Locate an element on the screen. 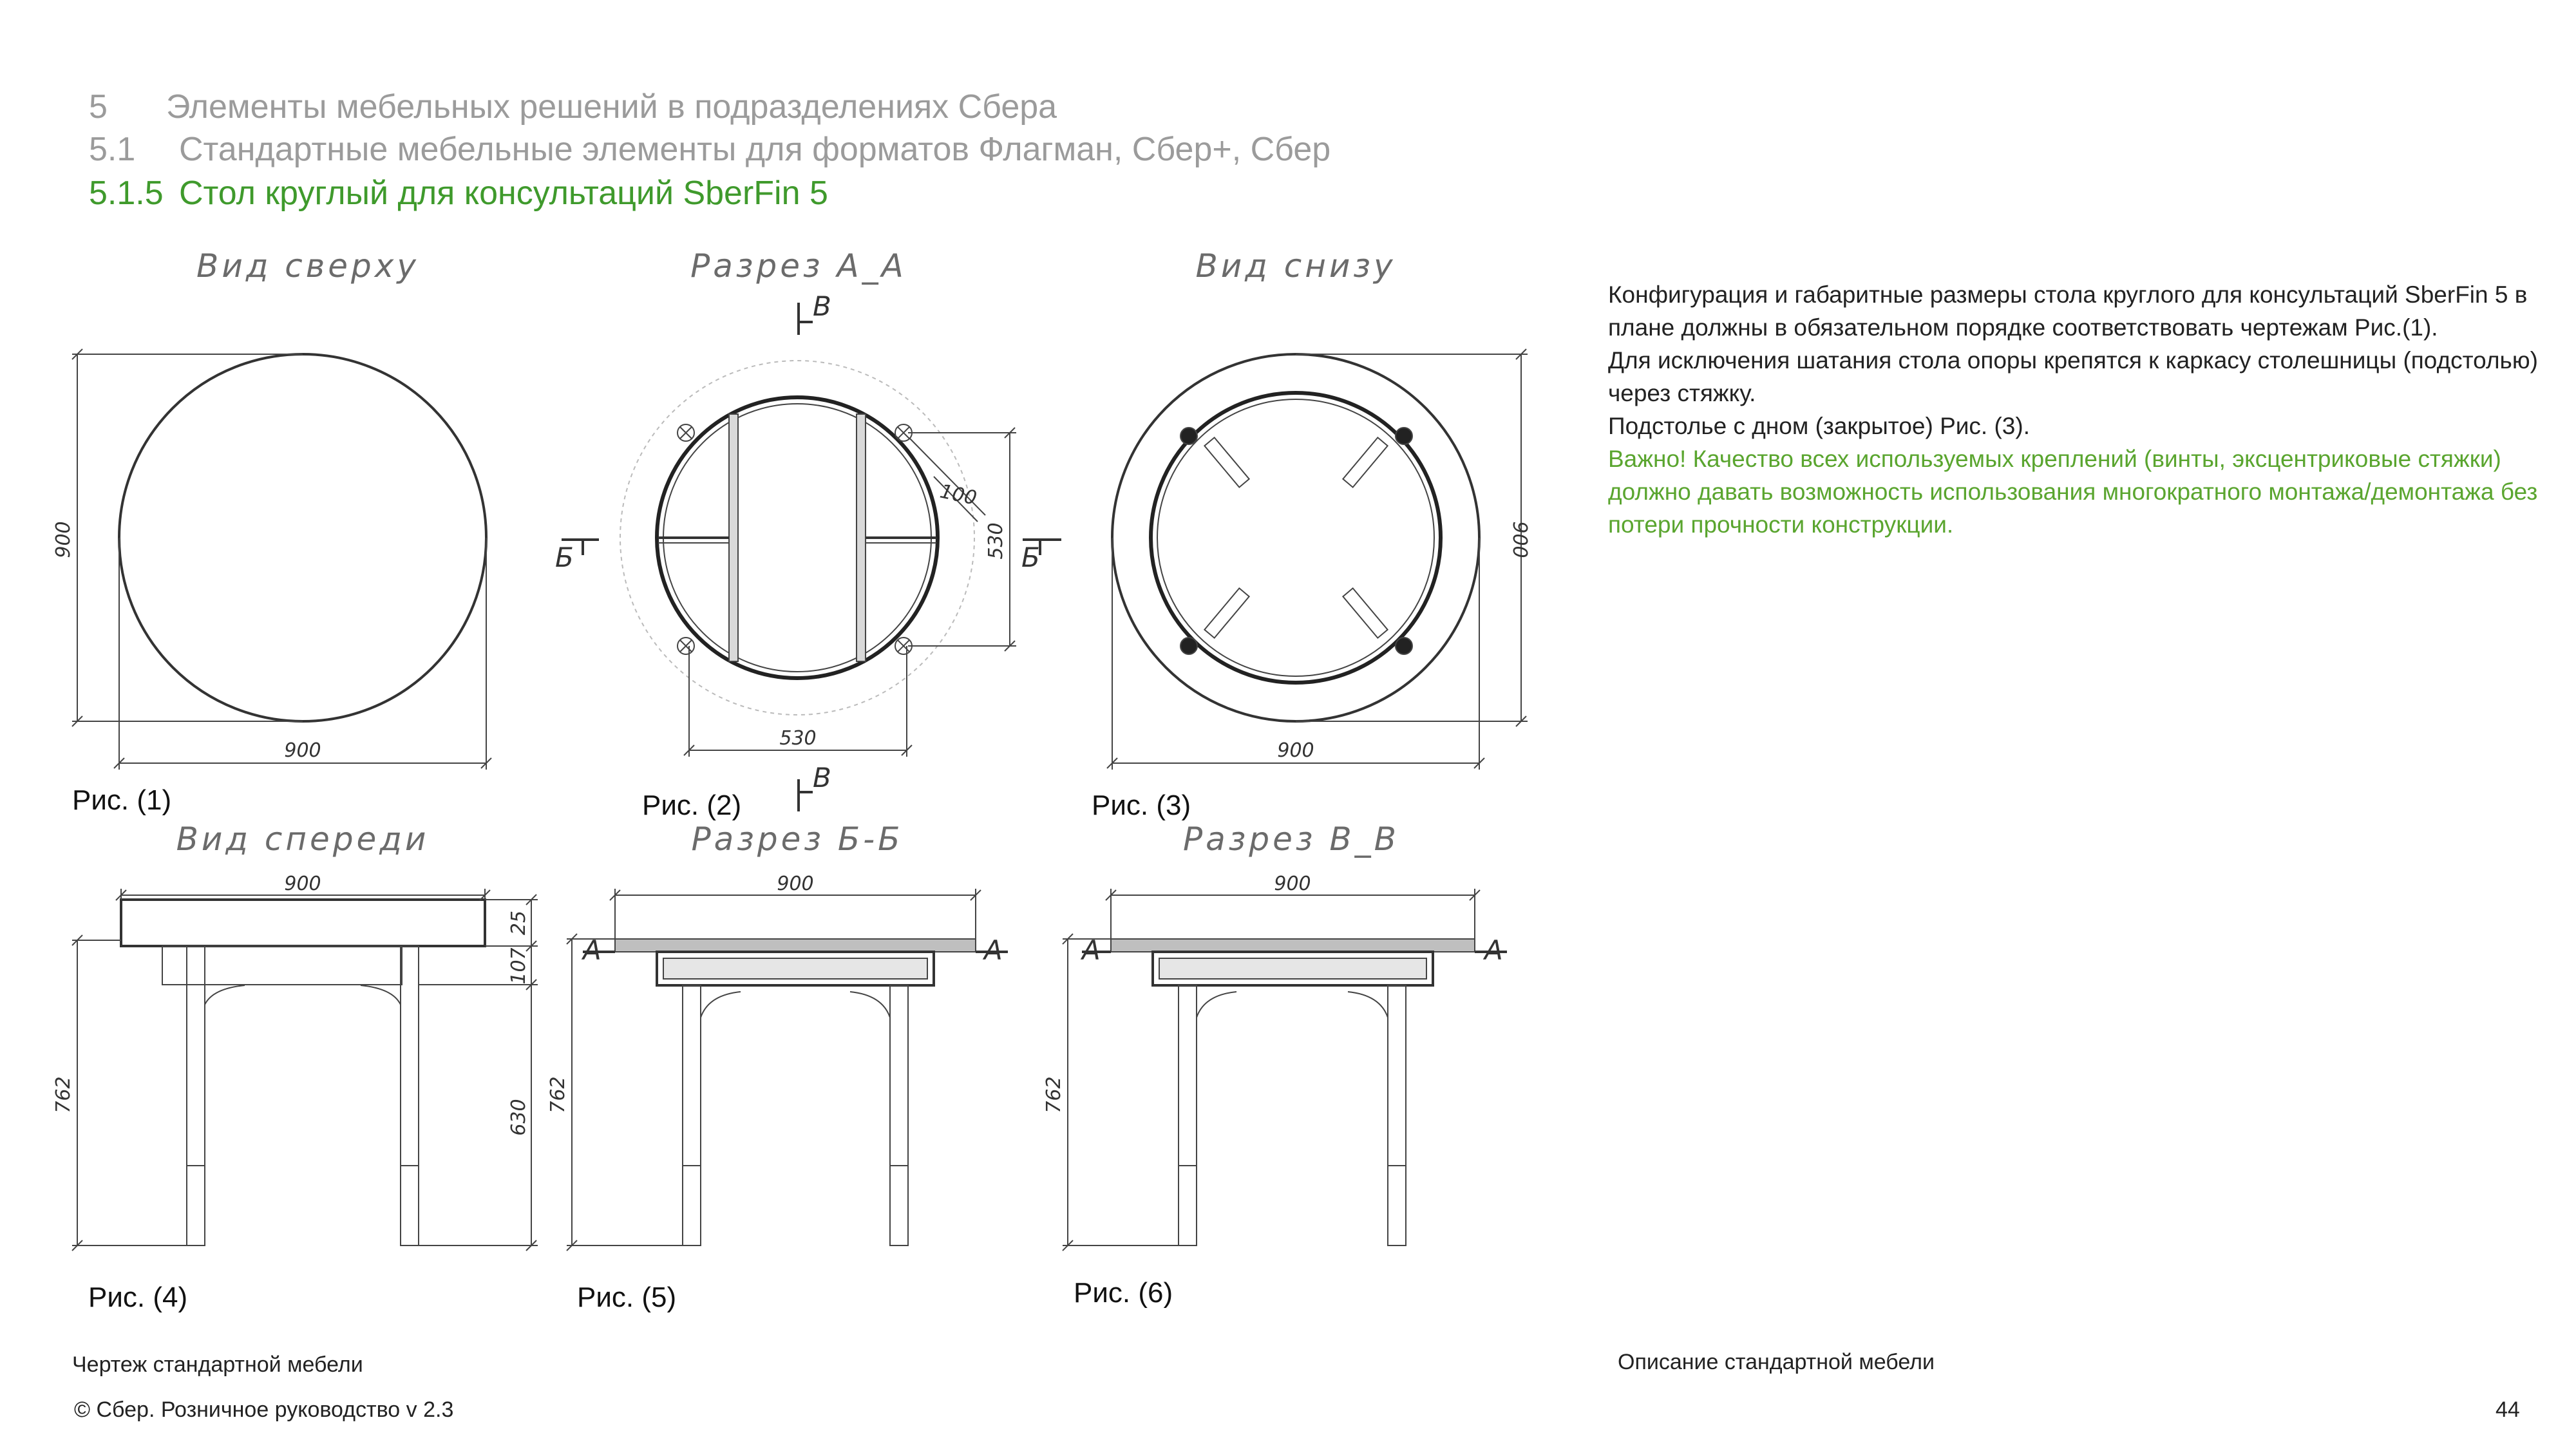 The height and width of the screenshot is (1449, 2576). section-mark-b-right: Б is located at coordinates (1030, 557).